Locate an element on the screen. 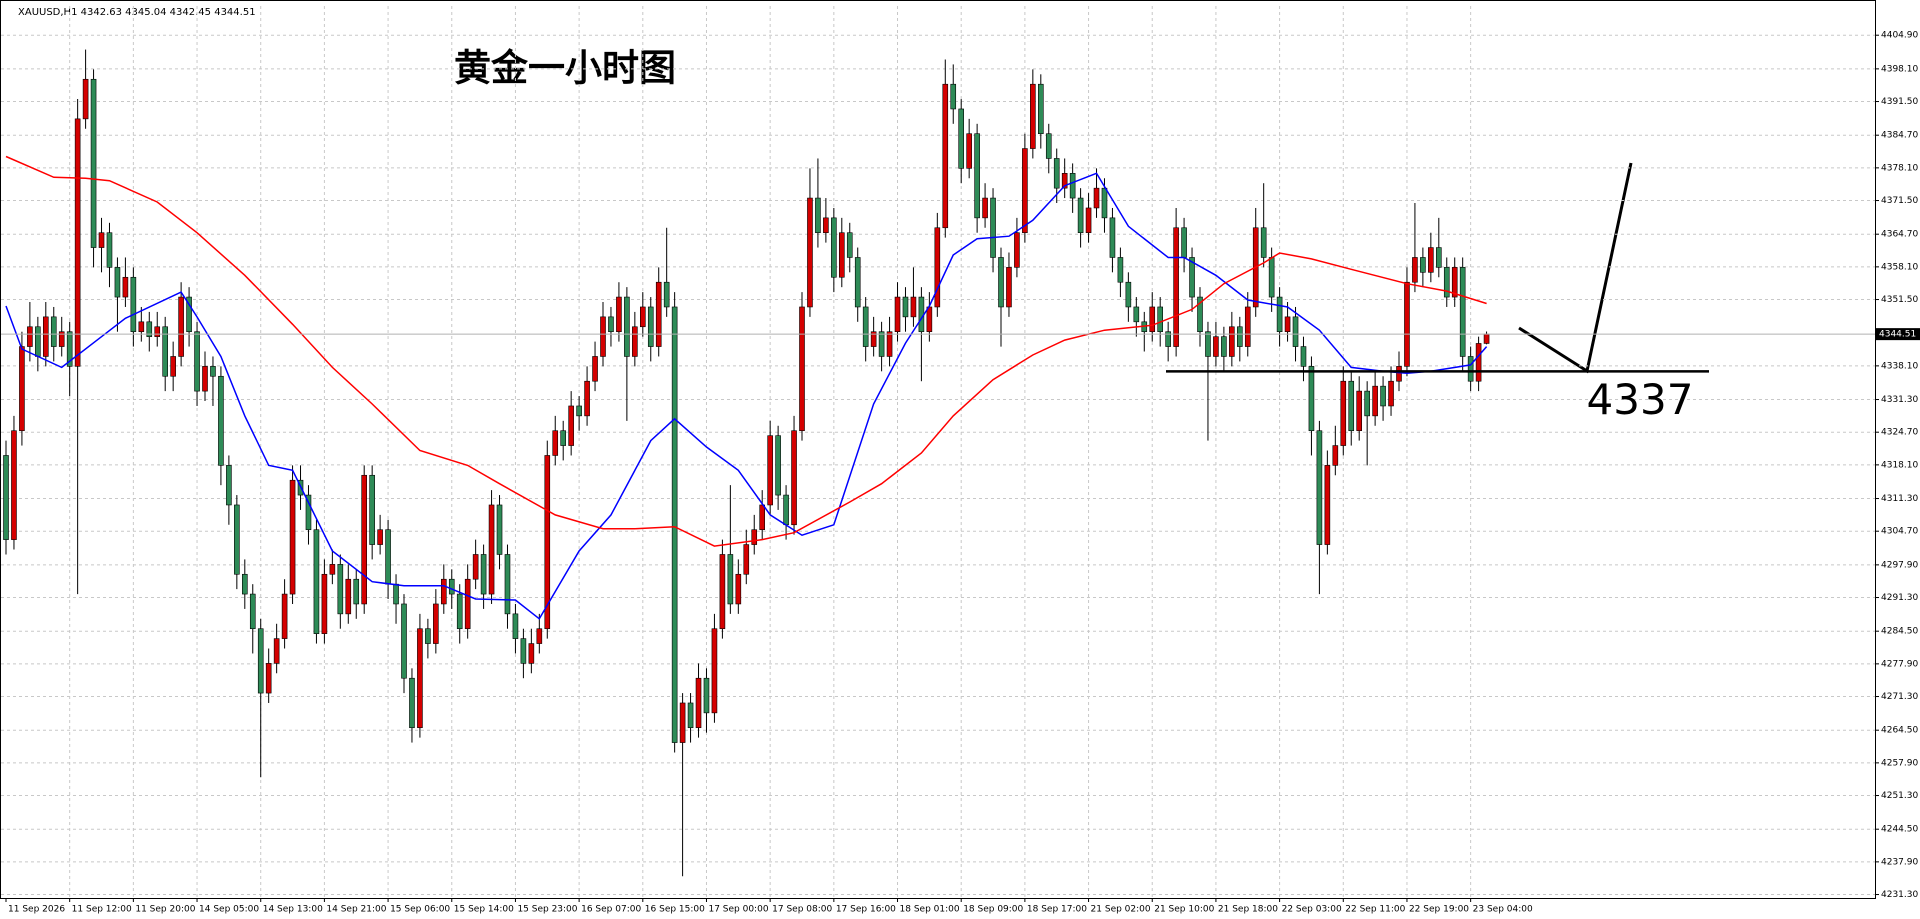 The image size is (1920, 919). x-tick-label: 23 Sep 04:00 is located at coordinates (1503, 910).